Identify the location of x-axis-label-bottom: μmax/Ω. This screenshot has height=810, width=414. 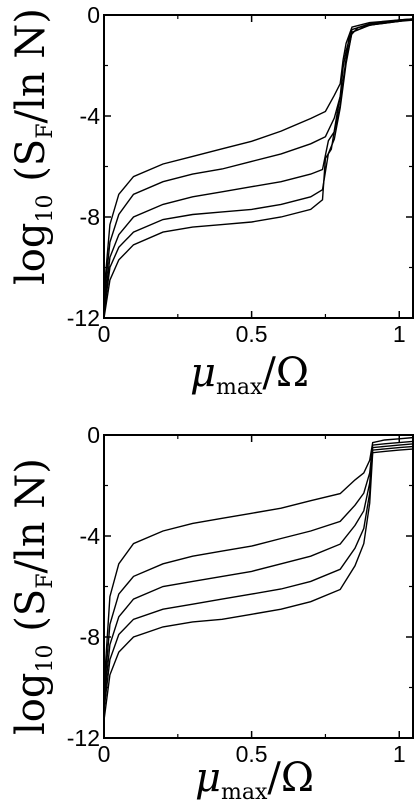
(255, 780).